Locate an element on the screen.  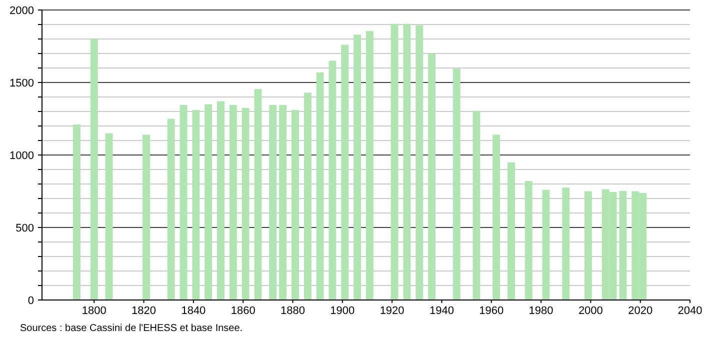
y-tick-label: 1000 is located at coordinates (22, 156).